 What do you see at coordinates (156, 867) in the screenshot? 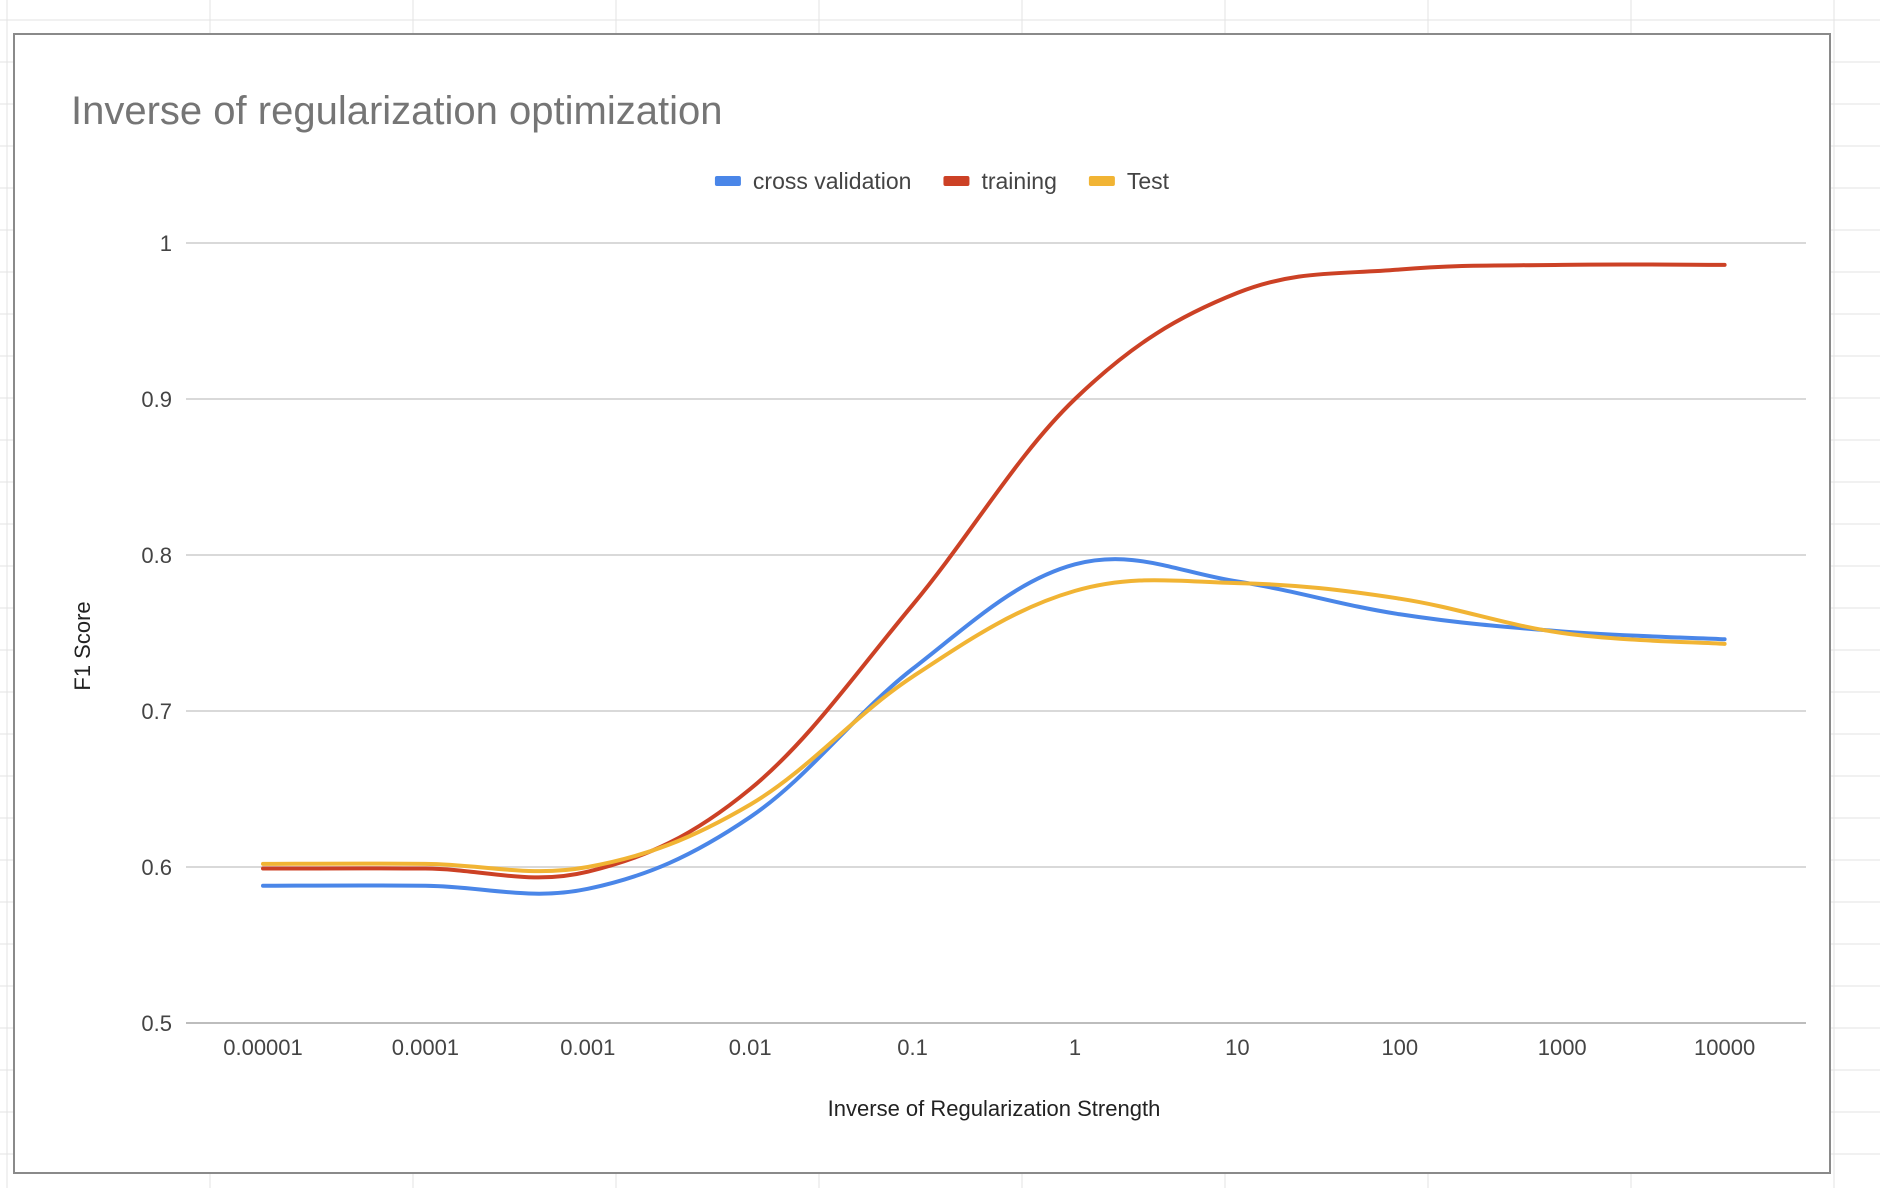
I see `y-tick-label: 0.6` at bounding box center [156, 867].